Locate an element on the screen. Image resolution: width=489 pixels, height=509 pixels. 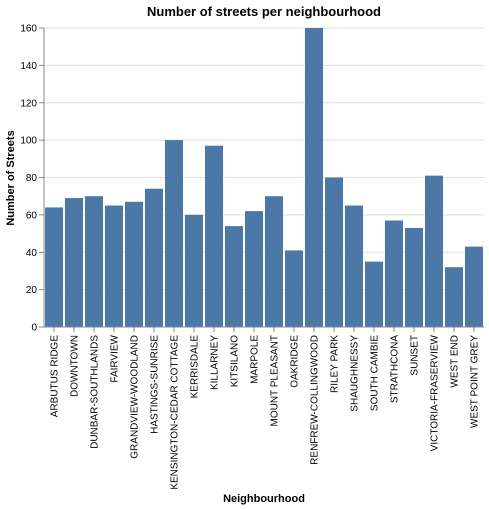
x-tick-label: MARPOLE is located at coordinates (255, 359).